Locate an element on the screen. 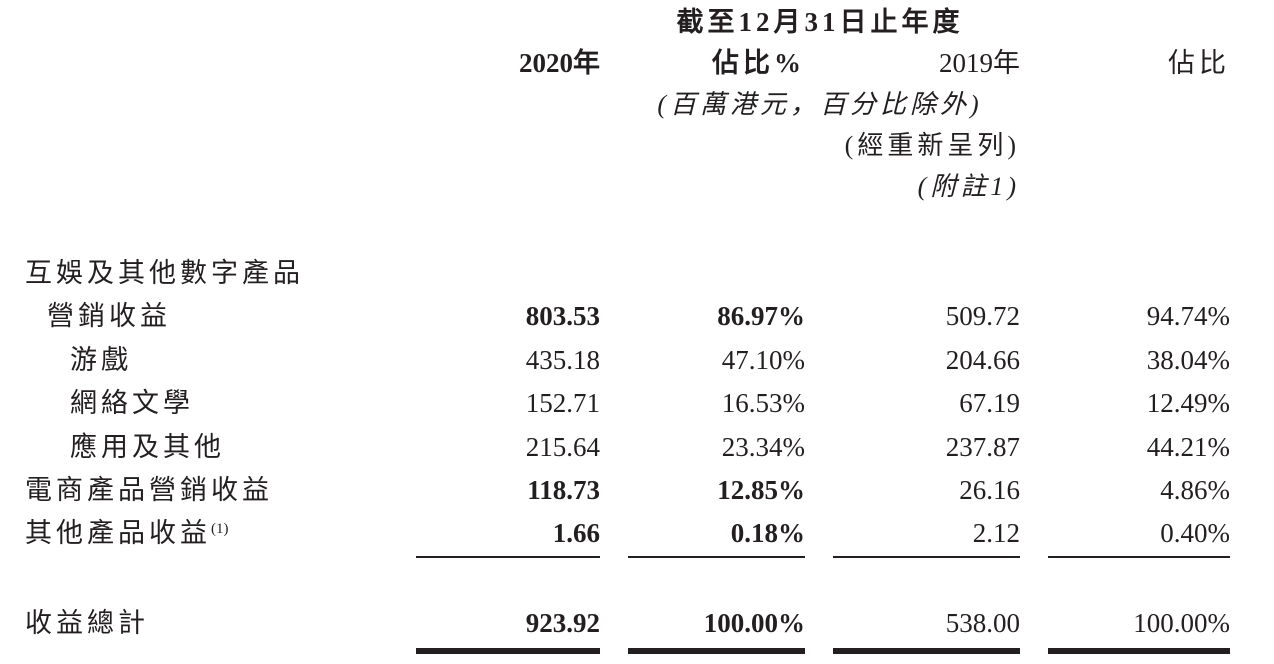 The height and width of the screenshot is (664, 1274). total-value-2020: 923.92 is located at coordinates (562, 622).